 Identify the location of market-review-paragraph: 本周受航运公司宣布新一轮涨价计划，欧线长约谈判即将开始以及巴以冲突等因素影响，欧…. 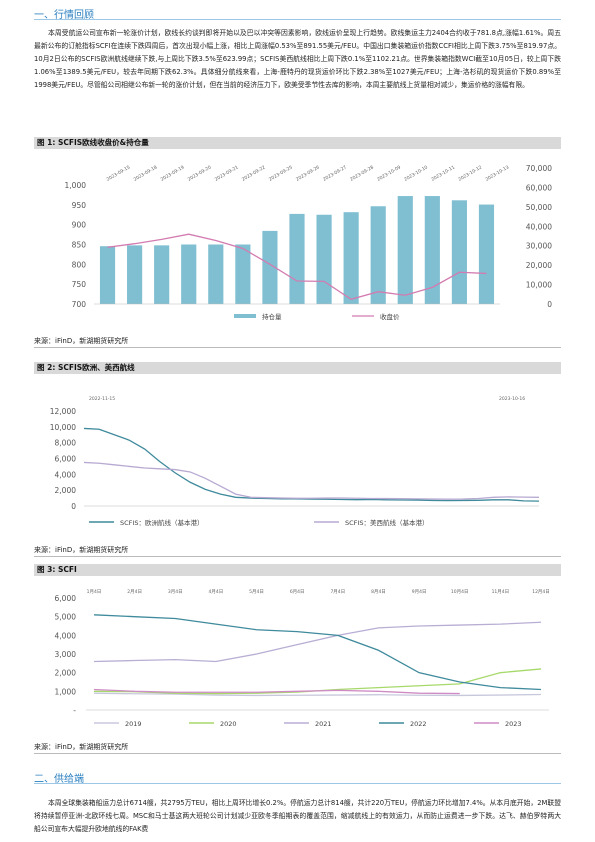
(297, 59).